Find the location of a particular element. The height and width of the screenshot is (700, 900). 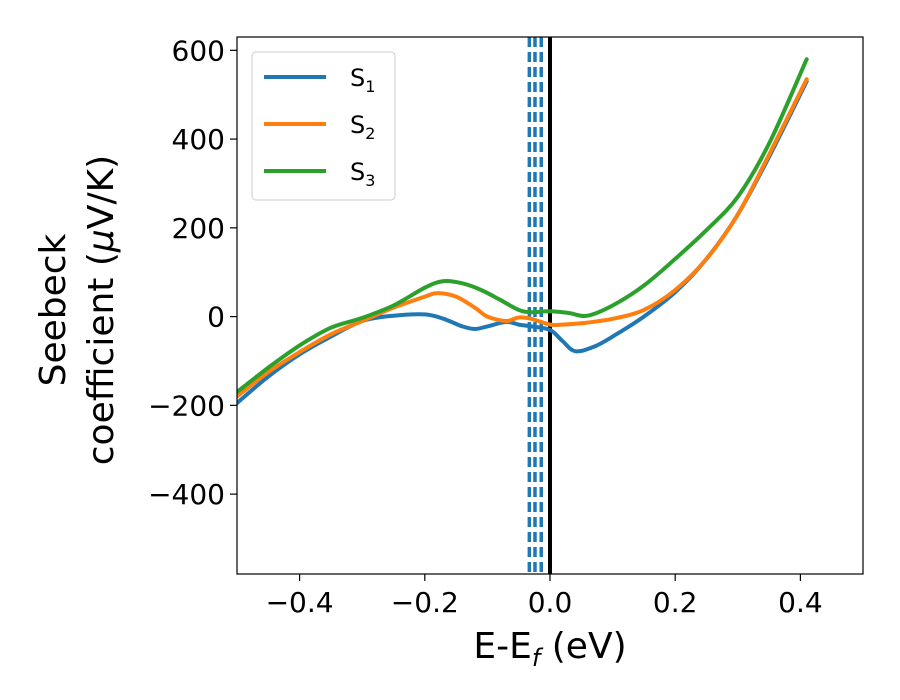

y-tick-label: −400 is located at coordinates (186, 494).